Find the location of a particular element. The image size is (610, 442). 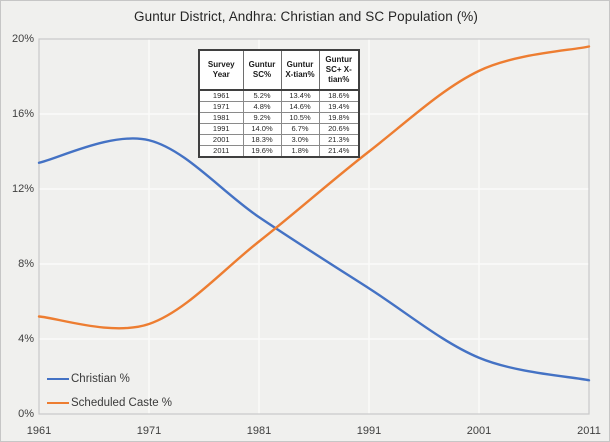

table-cell: 1.8% is located at coordinates (300, 151).